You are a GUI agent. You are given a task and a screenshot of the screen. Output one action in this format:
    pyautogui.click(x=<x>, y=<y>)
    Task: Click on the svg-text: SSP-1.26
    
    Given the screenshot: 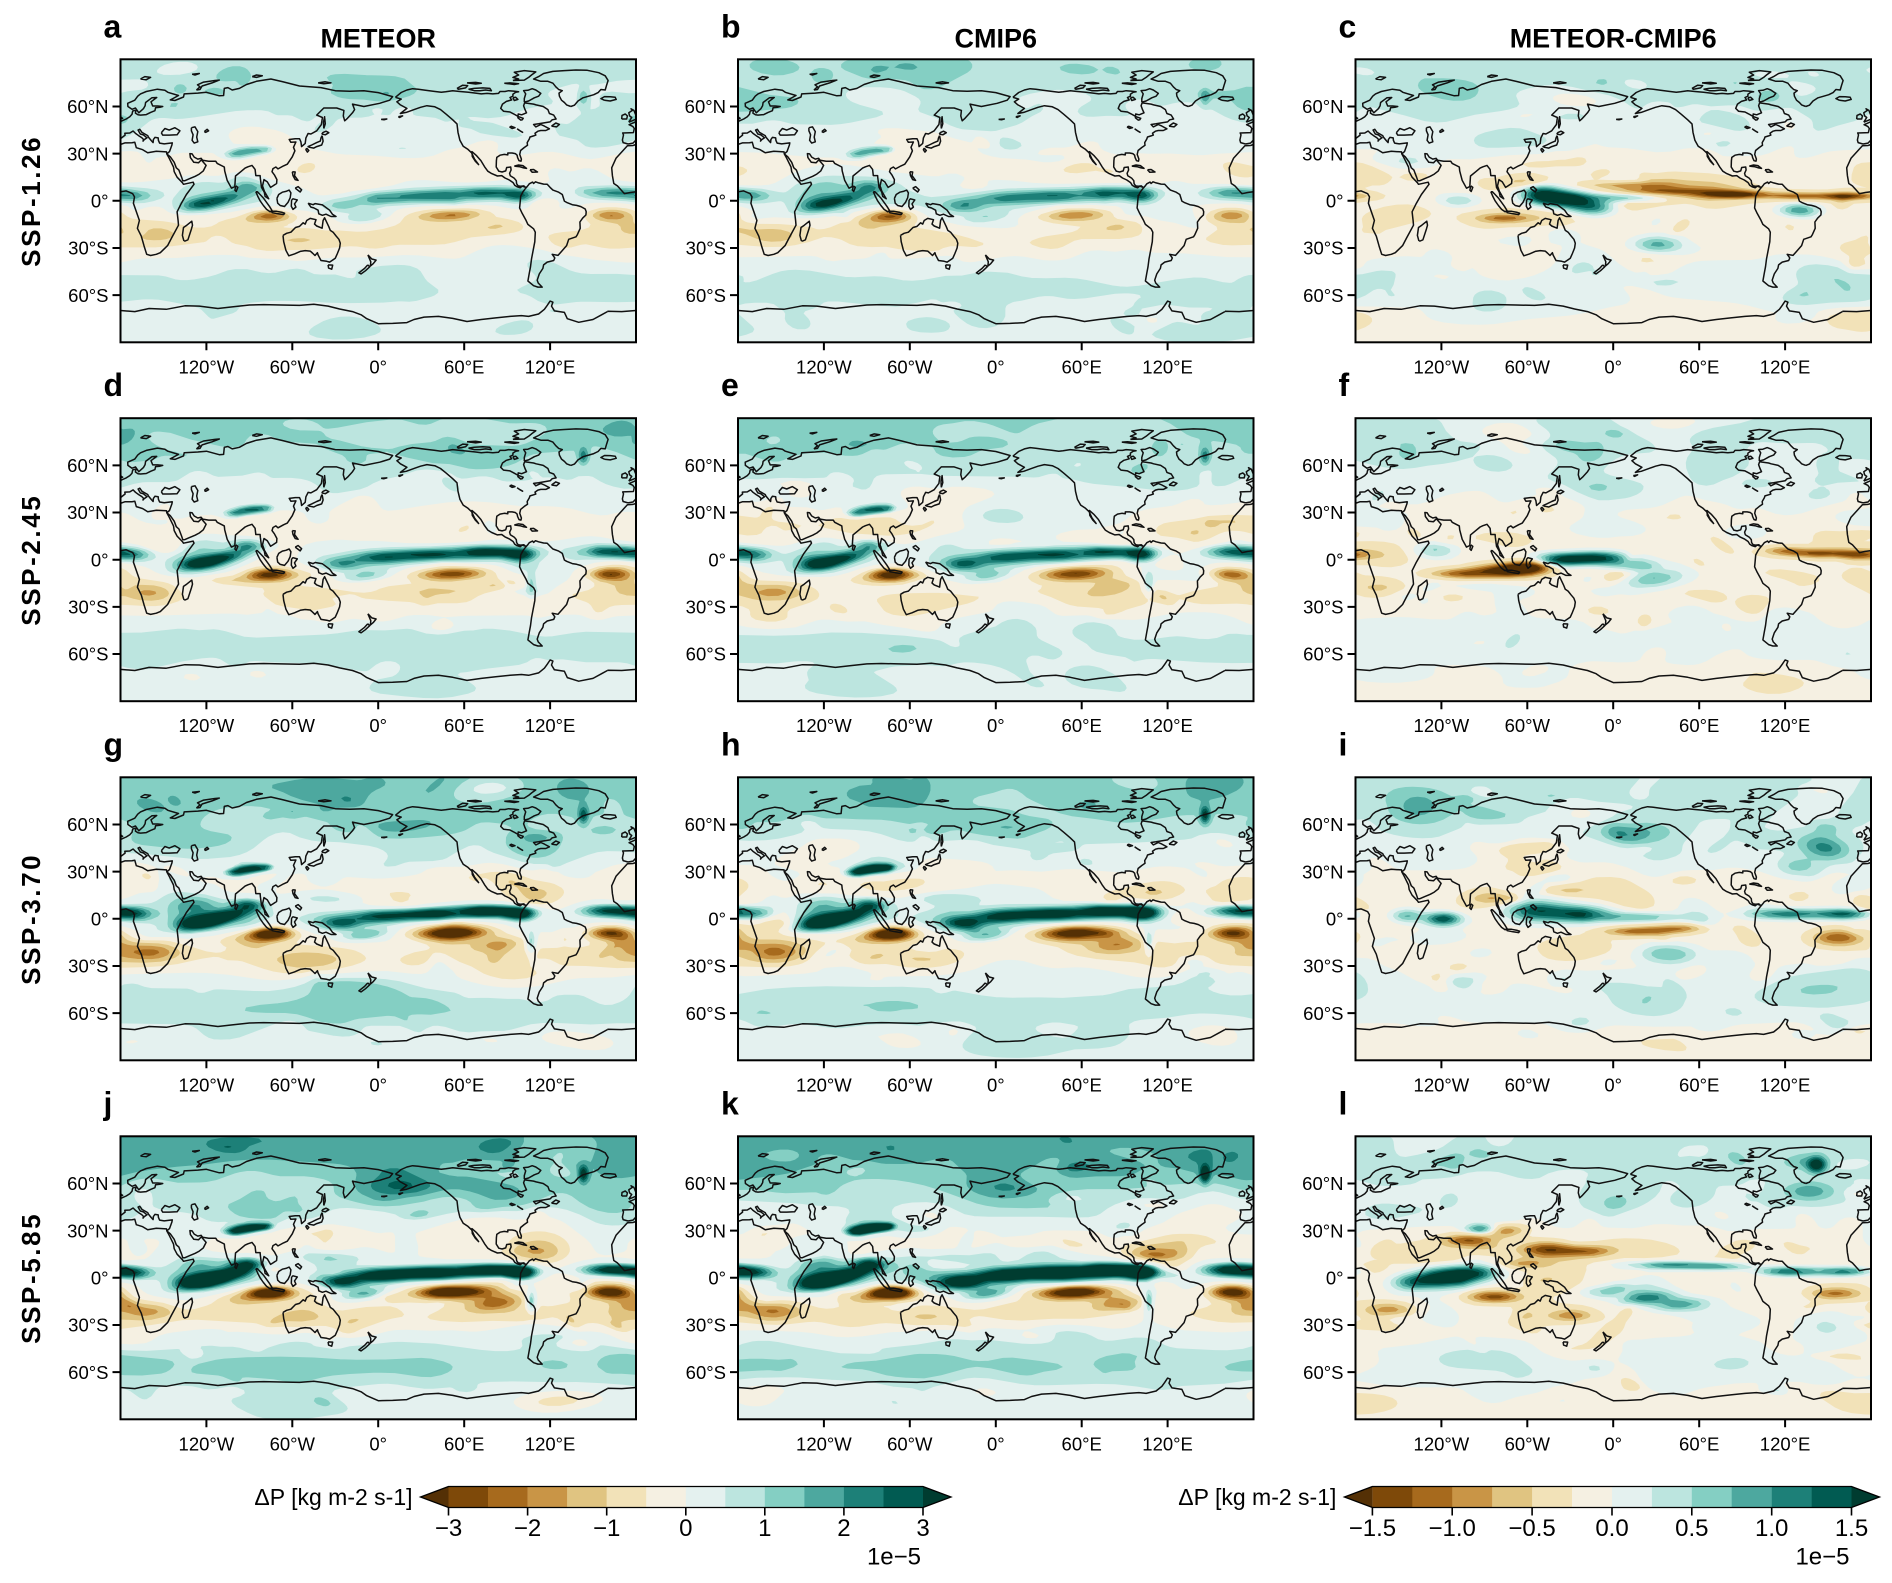 What is the action you would take?
    pyautogui.click(x=31, y=201)
    